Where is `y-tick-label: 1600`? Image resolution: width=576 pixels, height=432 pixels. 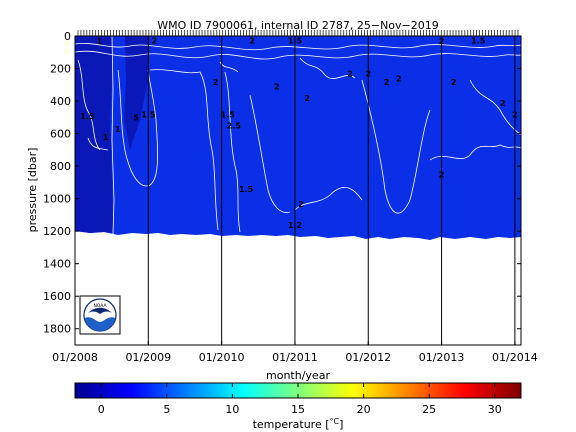 y-tick-label: 1600 is located at coordinates (57, 296).